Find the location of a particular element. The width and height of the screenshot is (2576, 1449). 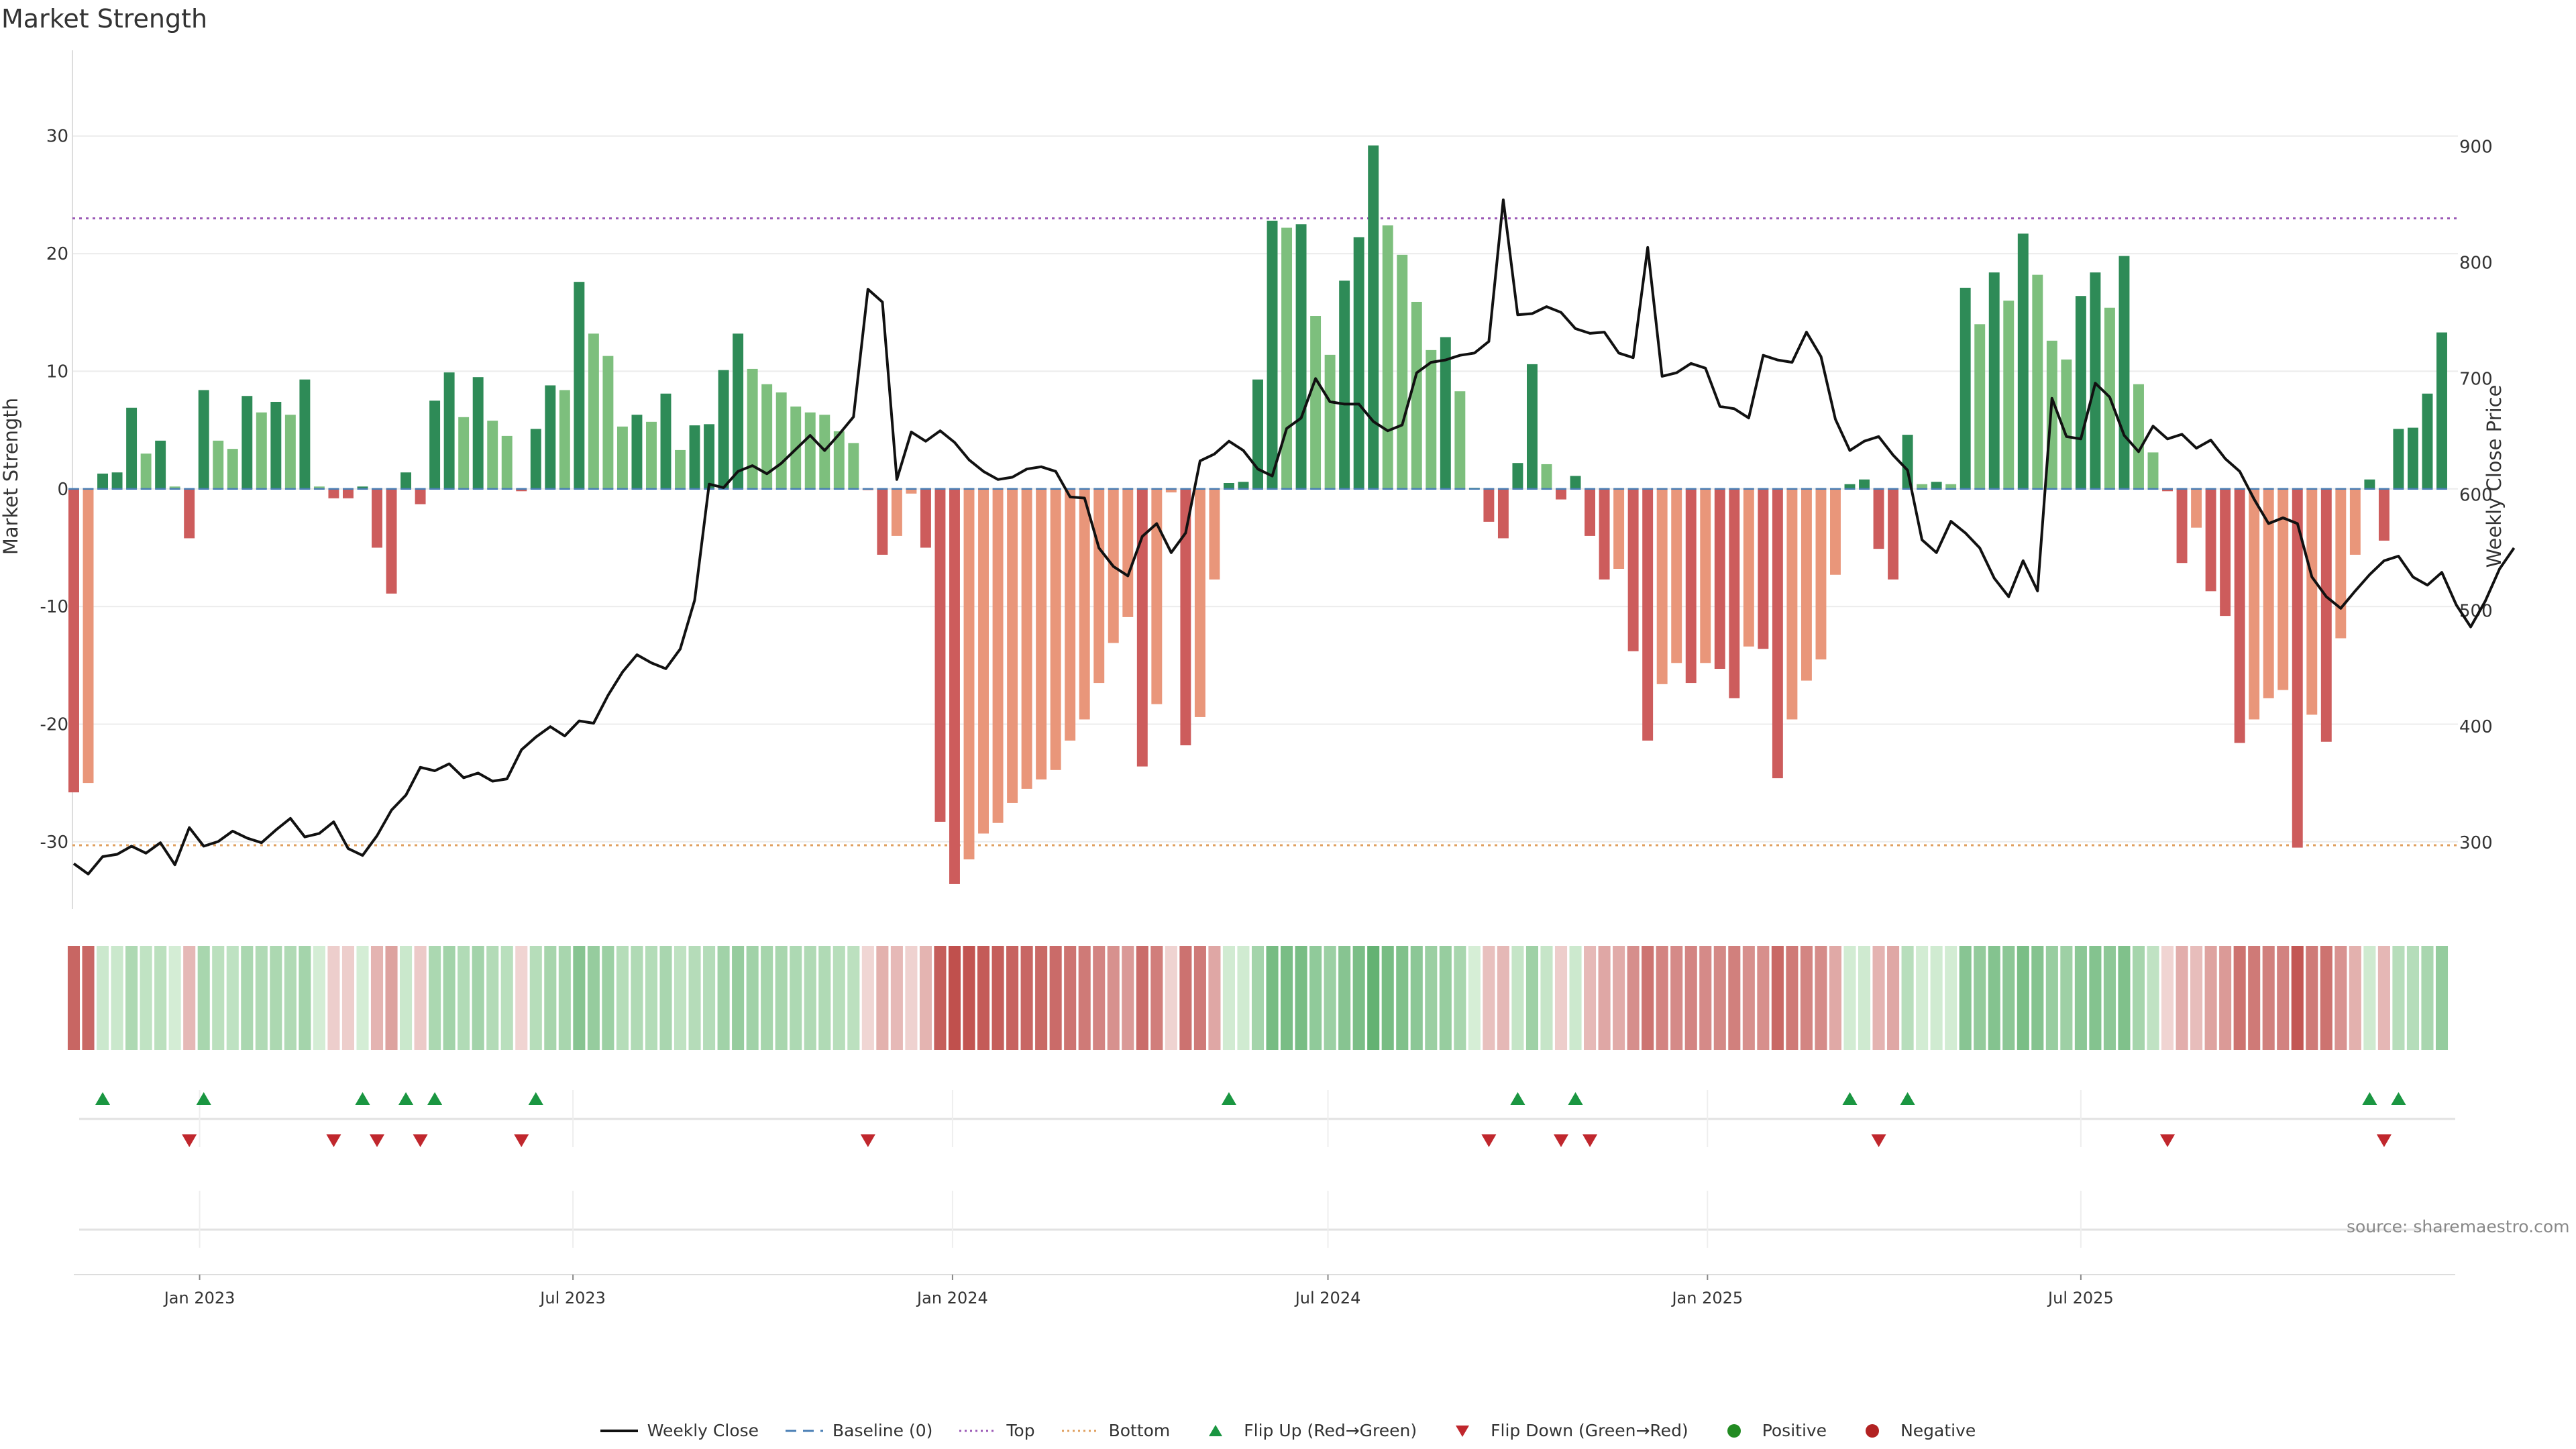

x-tick-label: Jan 2025 is located at coordinates (1706, 1298).